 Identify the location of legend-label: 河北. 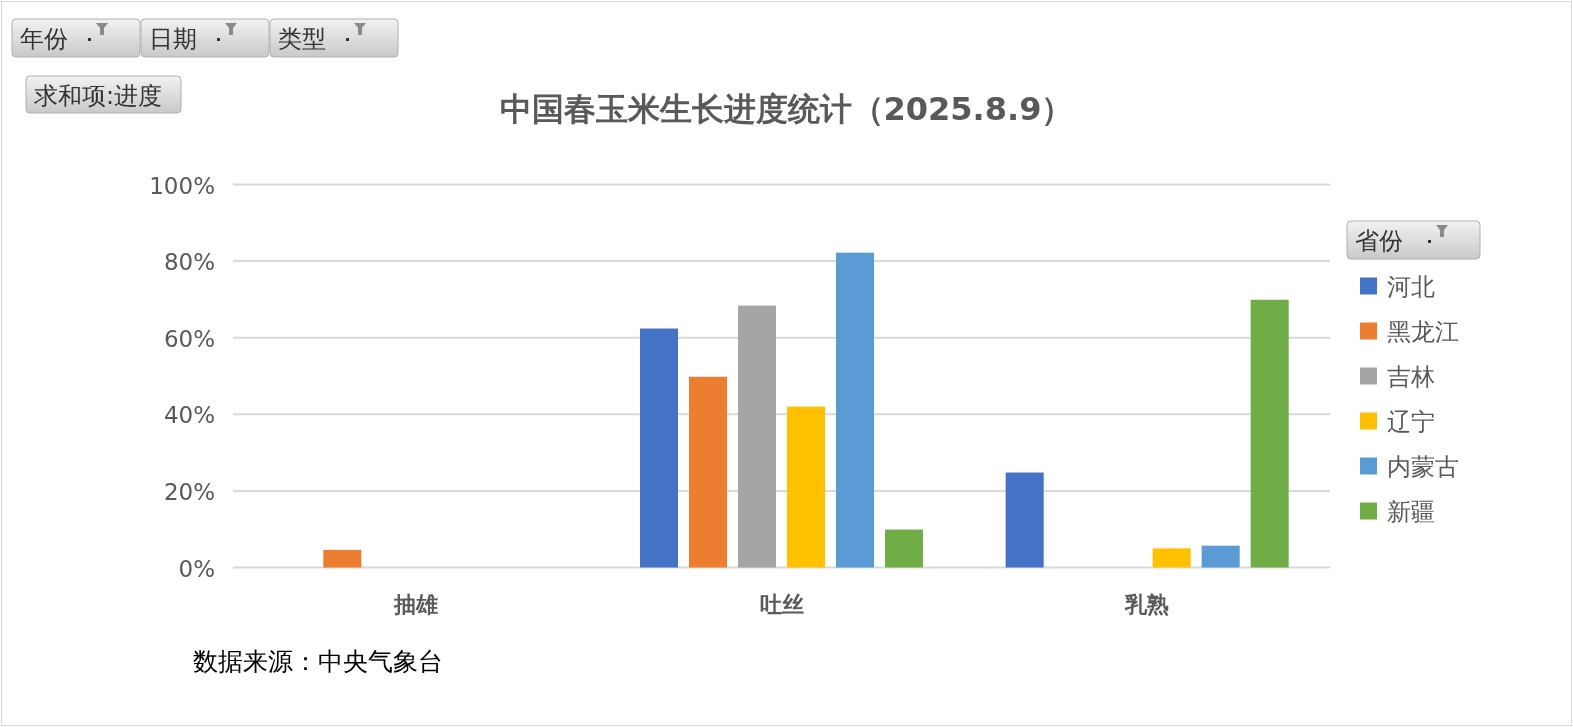
(1411, 287).